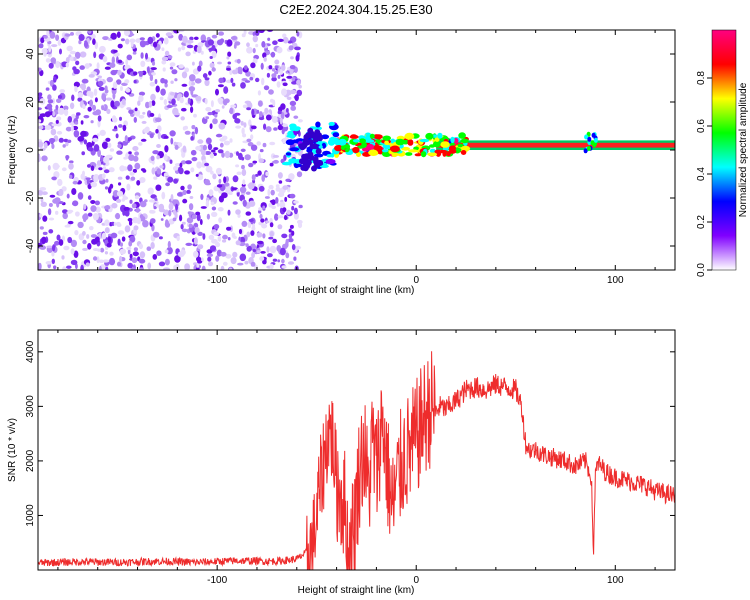  What do you see at coordinates (701, 174) in the screenshot?
I see `colorbar-tick-label: 0.4` at bounding box center [701, 174].